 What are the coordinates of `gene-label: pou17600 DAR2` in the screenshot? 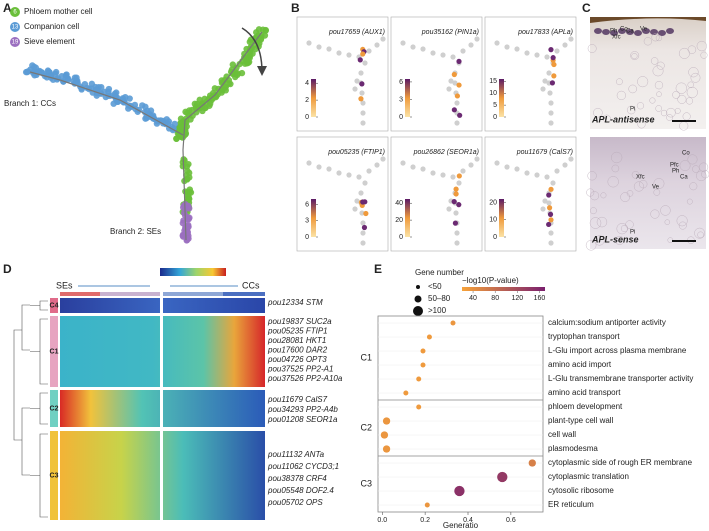 It's located at (297, 350).